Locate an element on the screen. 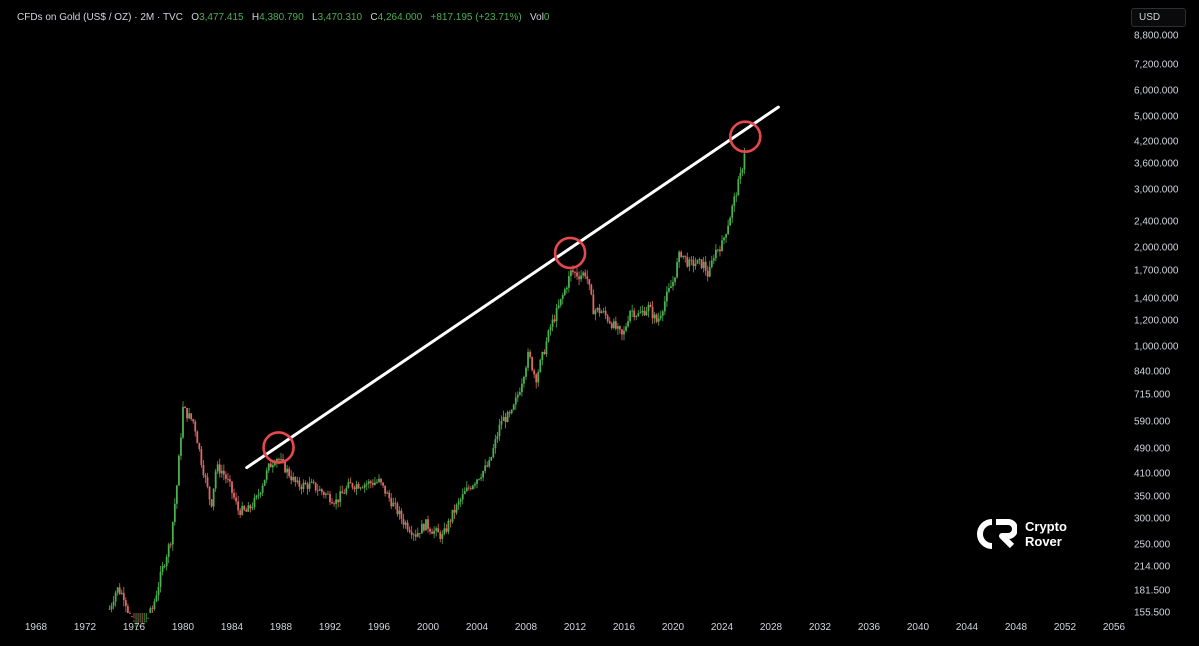 Image resolution: width=1199 pixels, height=646 pixels. year-tick-label: 2020 is located at coordinates (673, 627).